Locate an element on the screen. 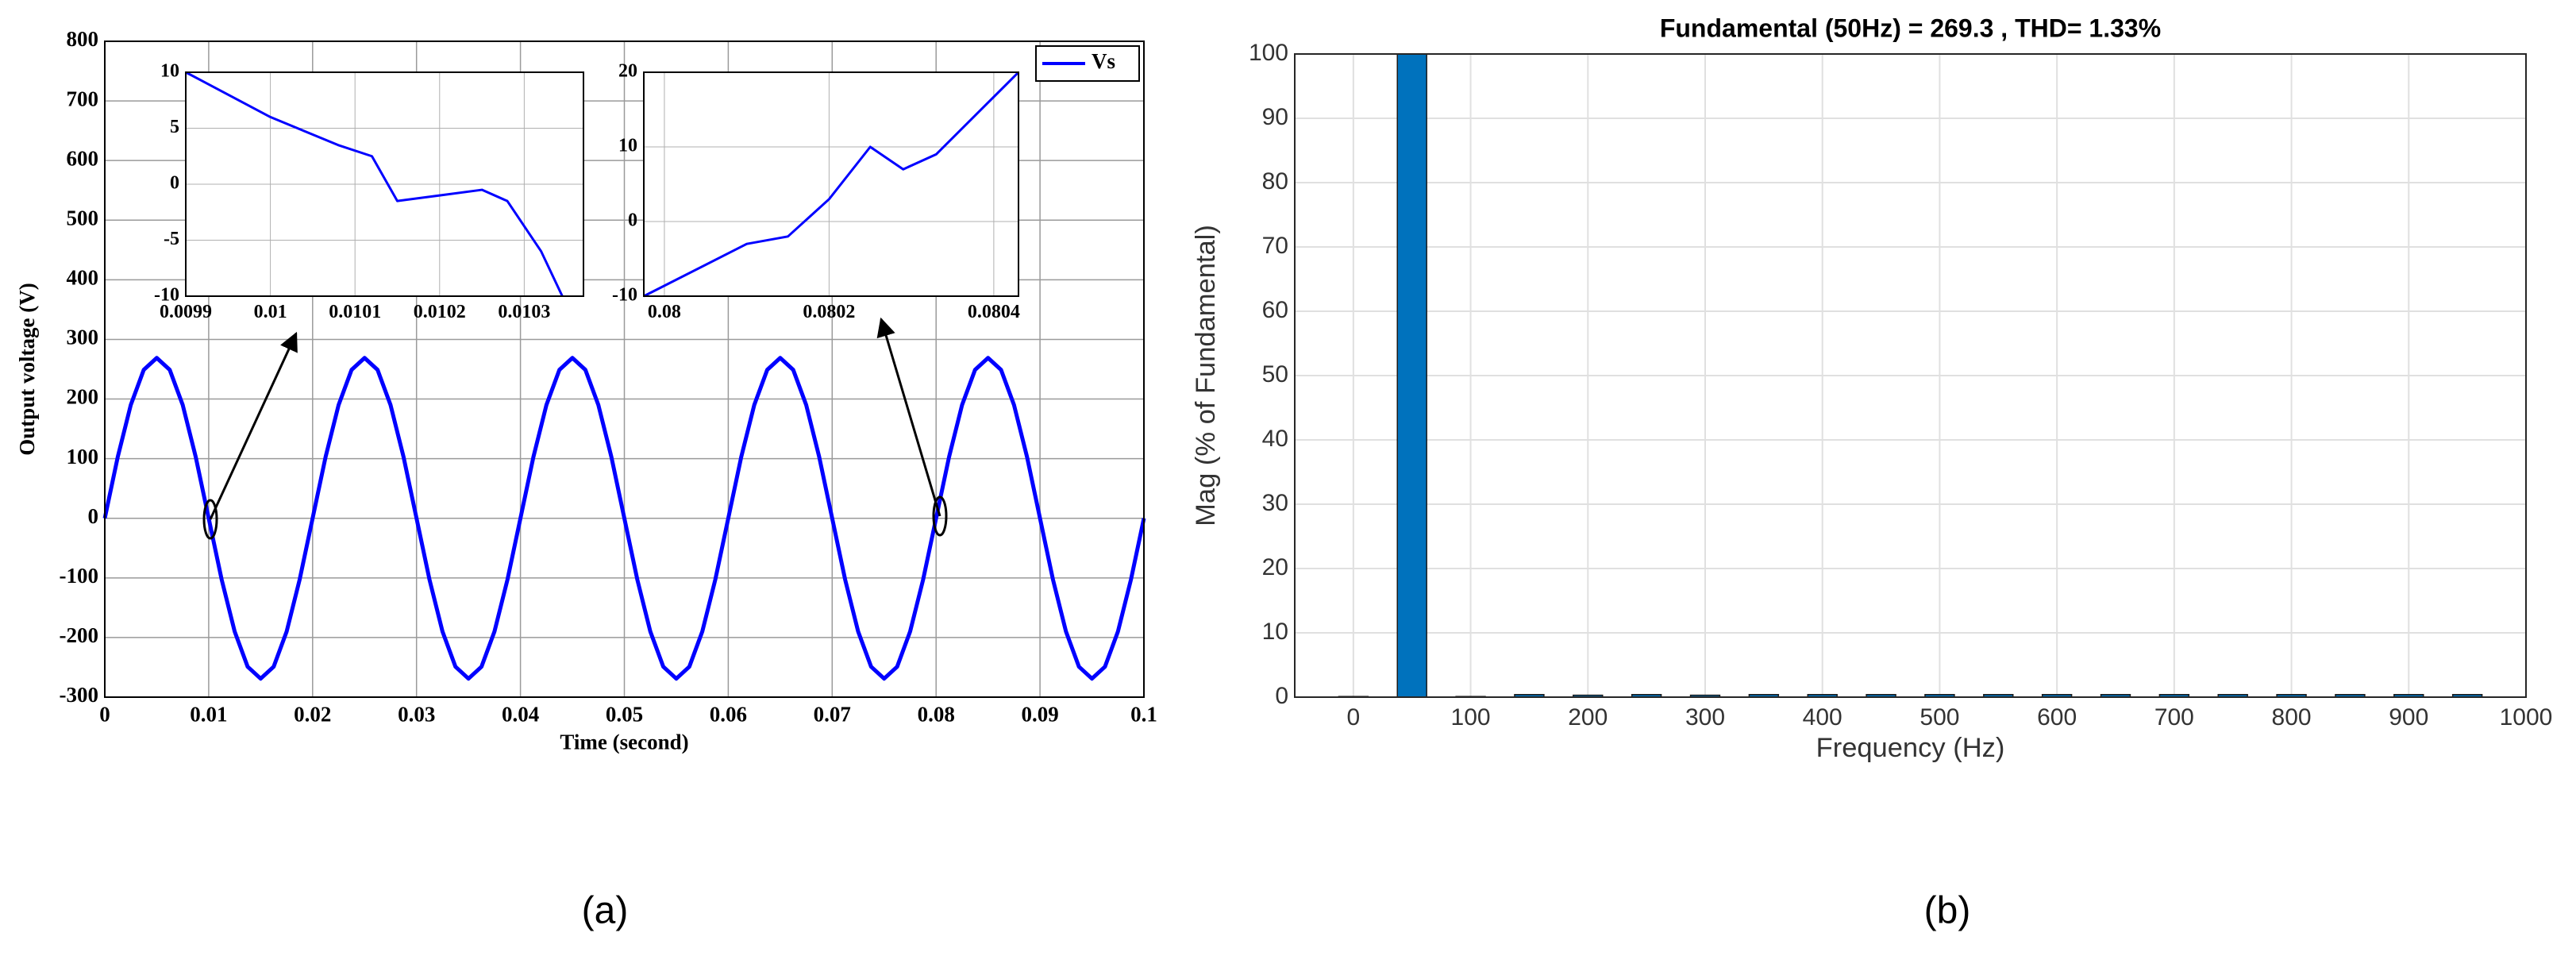  y-axis-label: Output voltage (V) is located at coordinates (27, 369).